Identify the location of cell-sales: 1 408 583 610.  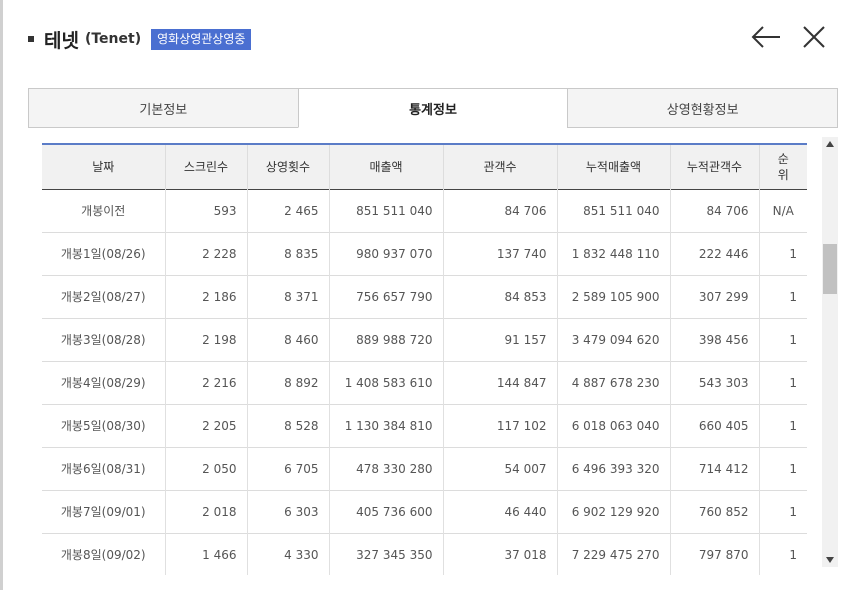
(385, 382).